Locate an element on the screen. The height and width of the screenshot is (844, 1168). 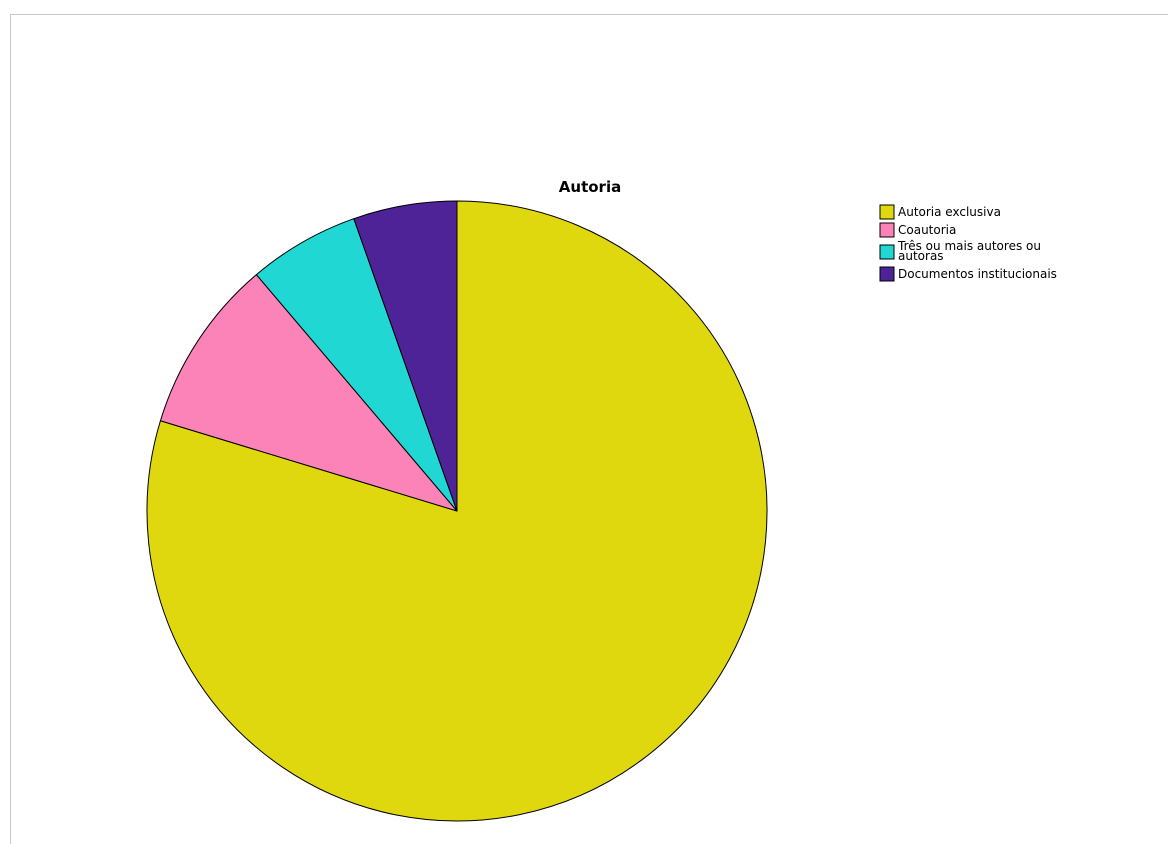
legend-label: Coautoria is located at coordinates (927, 230).